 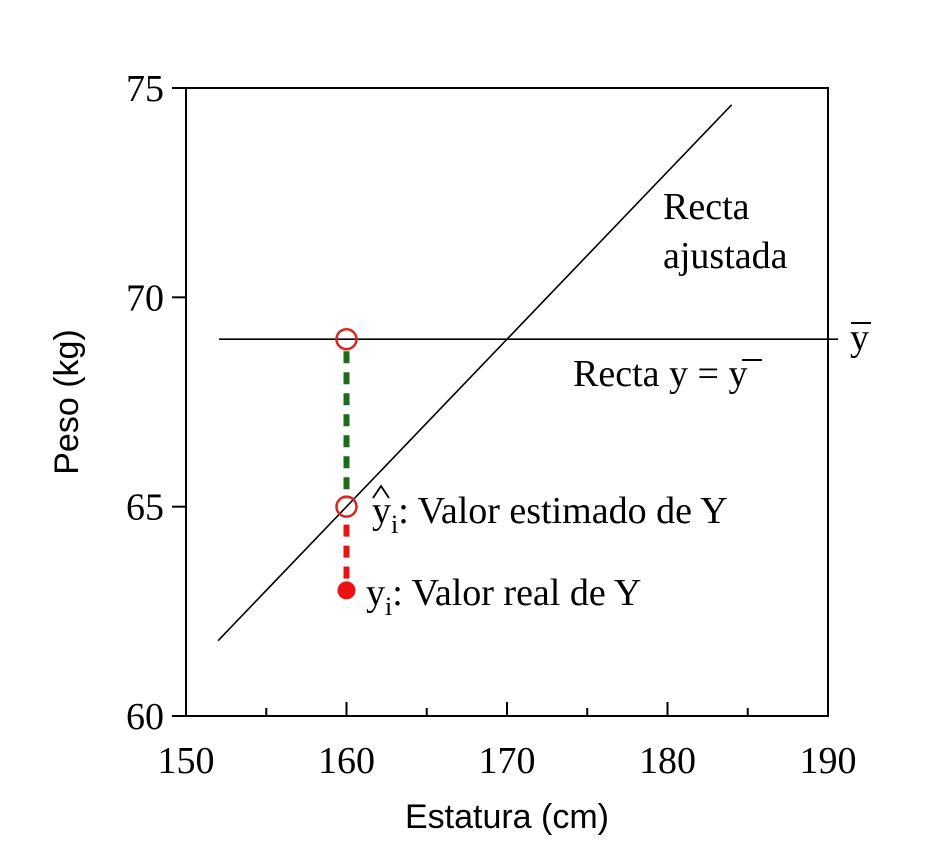 What do you see at coordinates (667, 761) in the screenshot?
I see `x-tick-label: 180` at bounding box center [667, 761].